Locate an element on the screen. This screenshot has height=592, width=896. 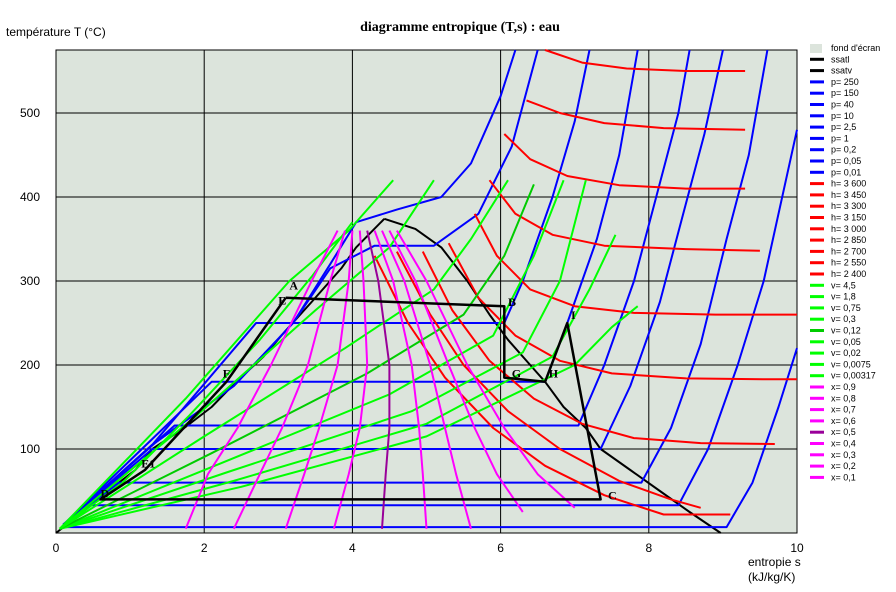
legend-label-18: h= 2 700 is located at coordinates (848, 251).